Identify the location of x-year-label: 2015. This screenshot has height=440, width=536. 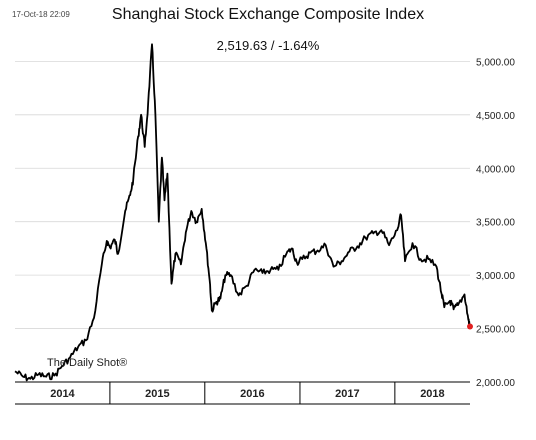
(157, 394).